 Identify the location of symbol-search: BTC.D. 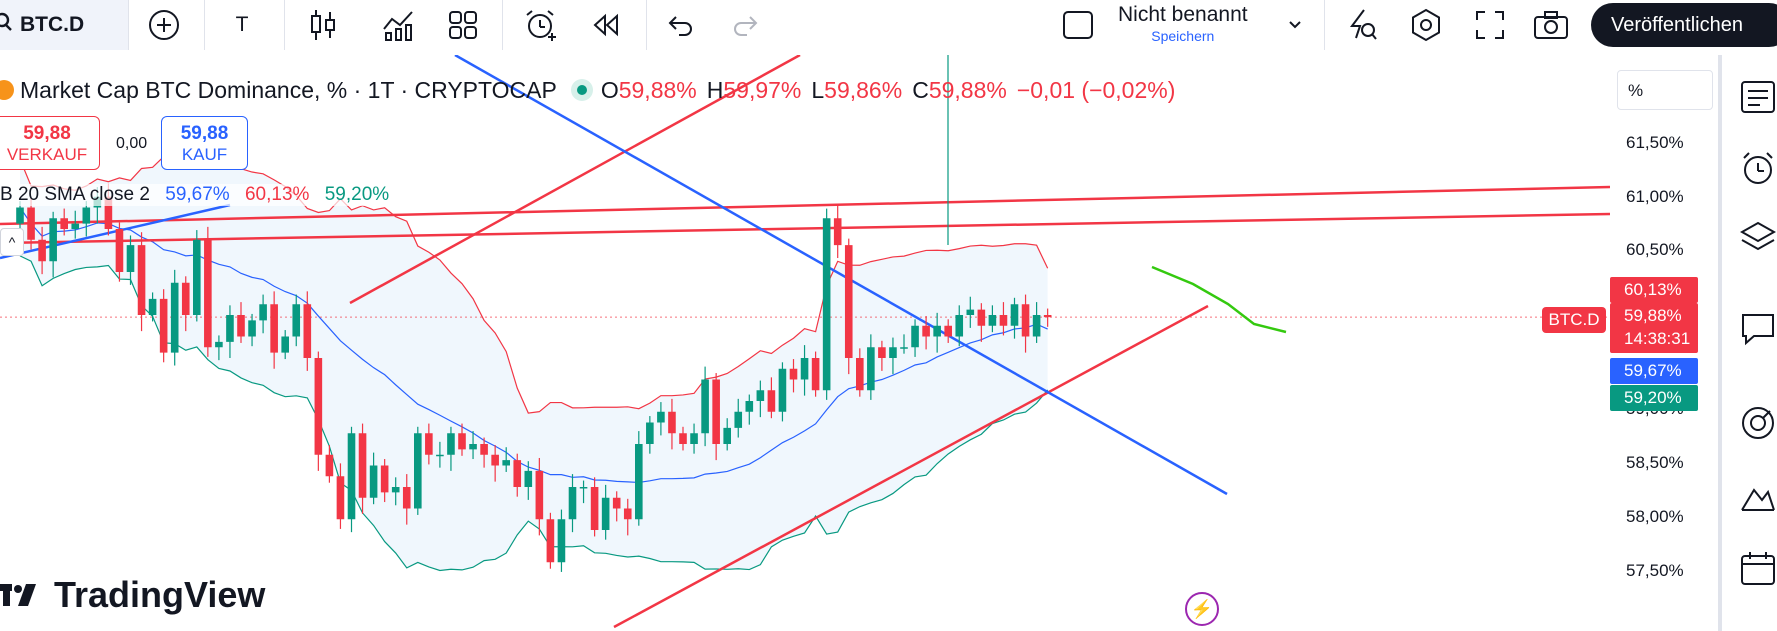
(64, 25).